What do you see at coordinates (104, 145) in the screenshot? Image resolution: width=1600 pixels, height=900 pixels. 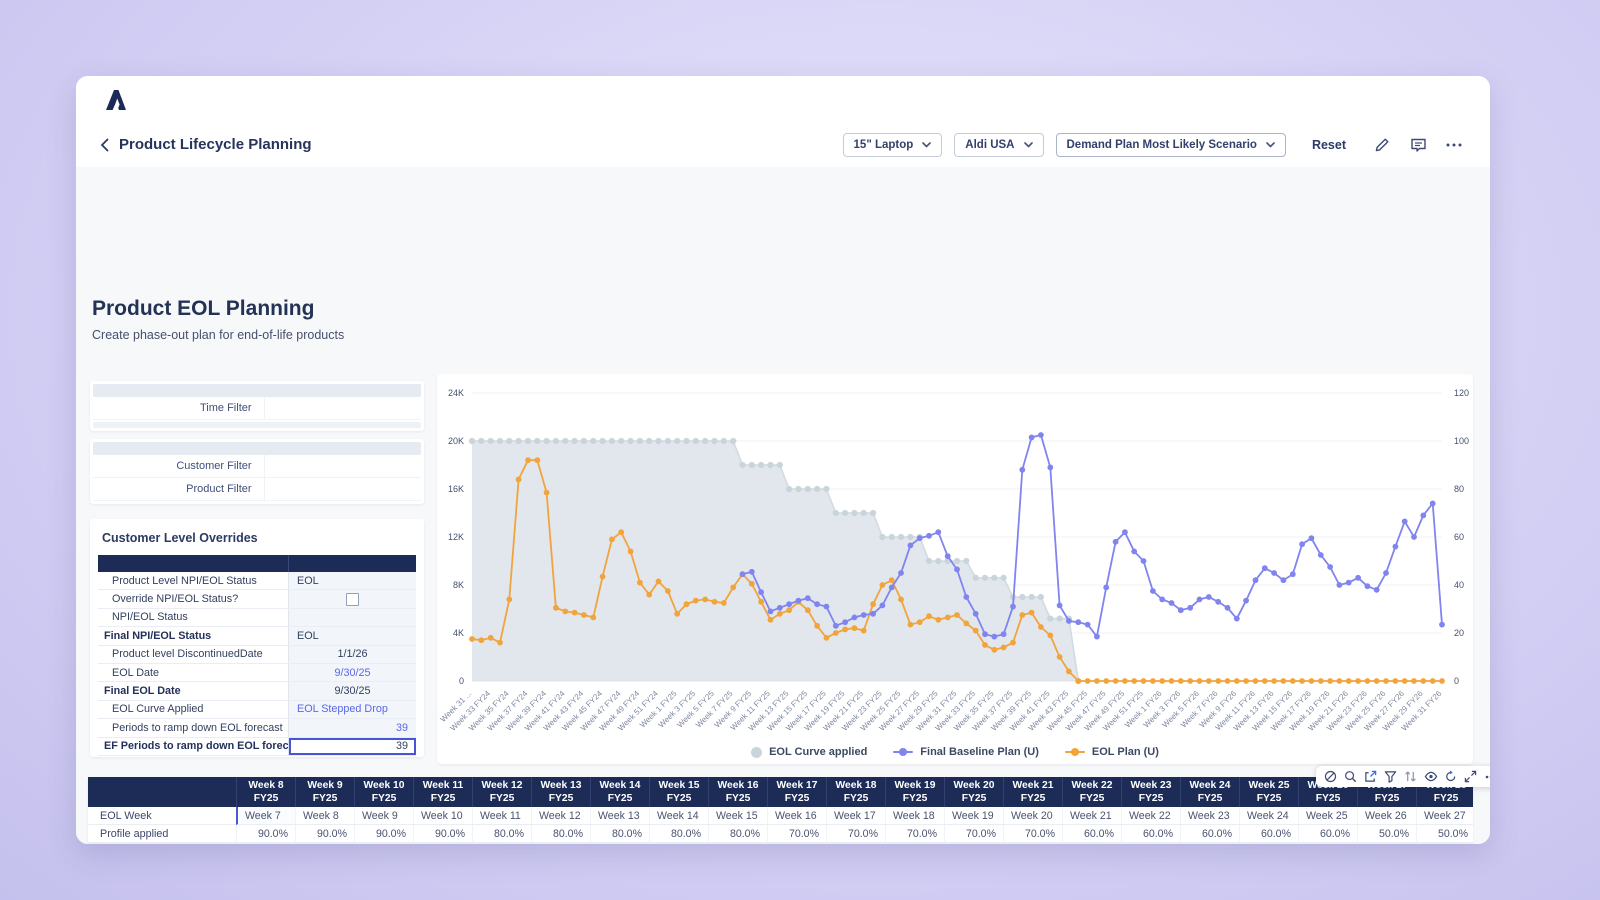 I see `back-button` at bounding box center [104, 145].